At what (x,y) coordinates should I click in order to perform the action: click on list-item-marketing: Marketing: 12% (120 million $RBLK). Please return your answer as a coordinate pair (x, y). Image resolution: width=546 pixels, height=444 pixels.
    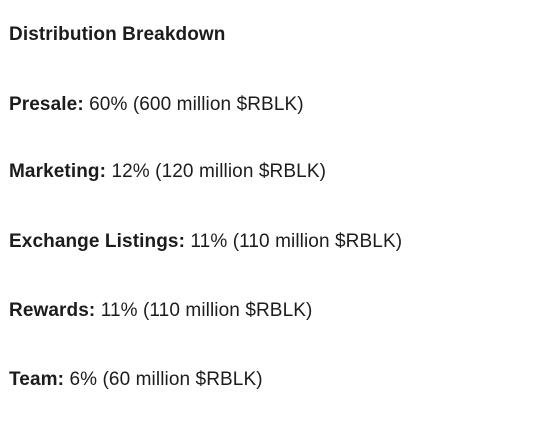
    Looking at the image, I should click on (167, 172).